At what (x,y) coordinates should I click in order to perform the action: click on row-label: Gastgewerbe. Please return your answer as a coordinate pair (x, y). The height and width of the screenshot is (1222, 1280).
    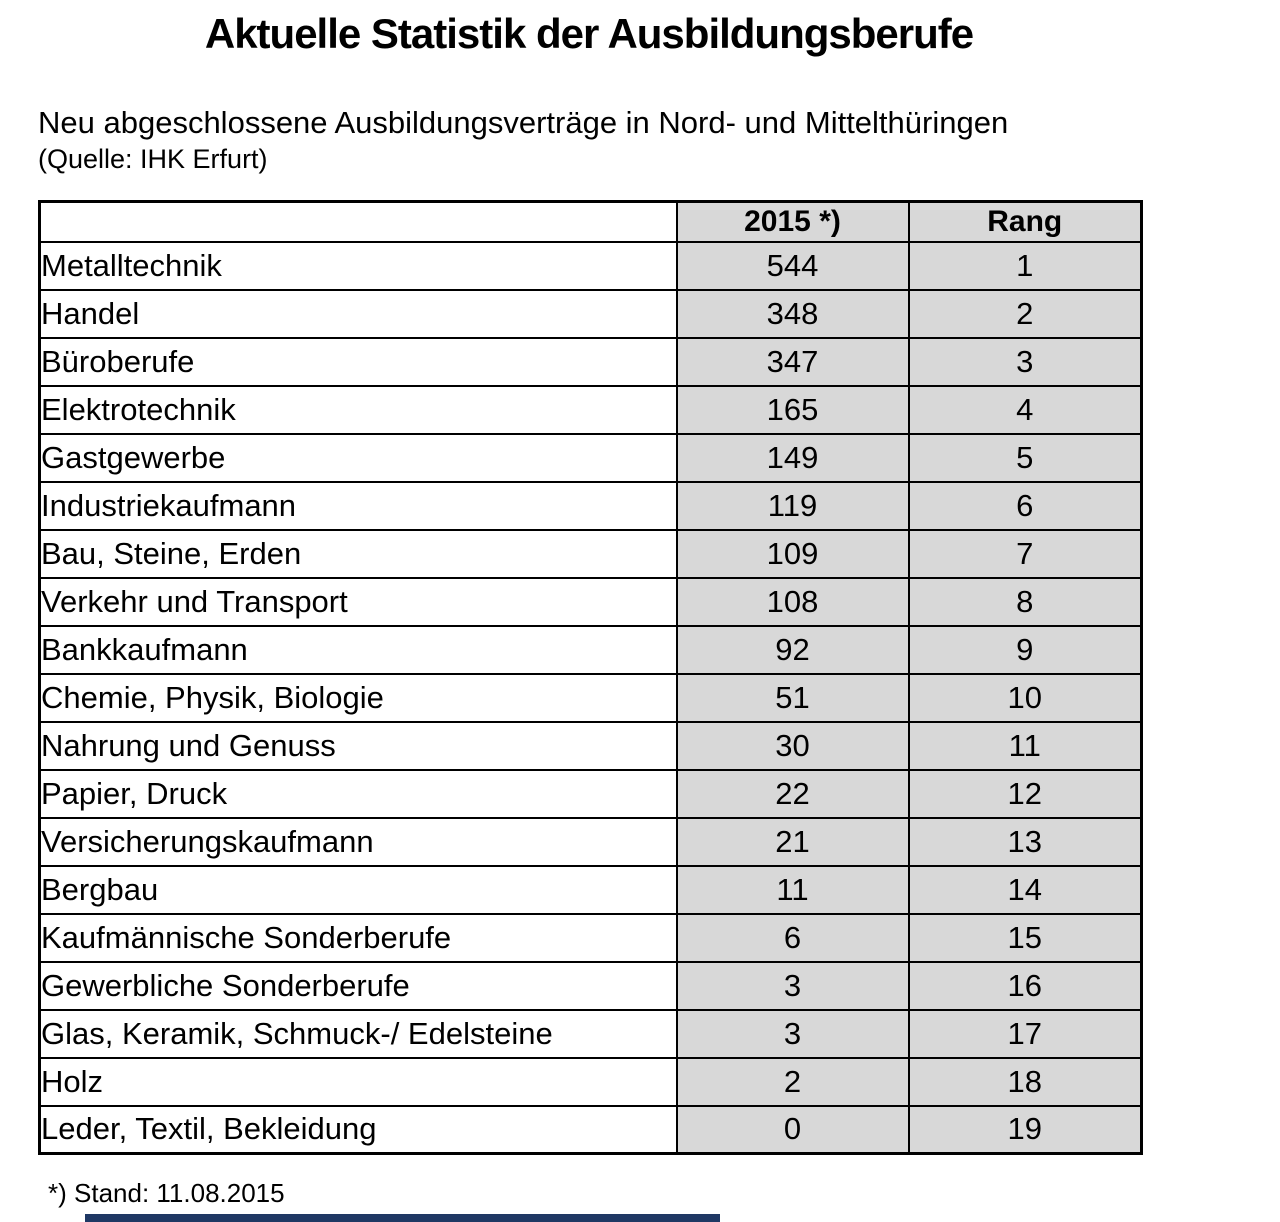
    Looking at the image, I should click on (358, 457).